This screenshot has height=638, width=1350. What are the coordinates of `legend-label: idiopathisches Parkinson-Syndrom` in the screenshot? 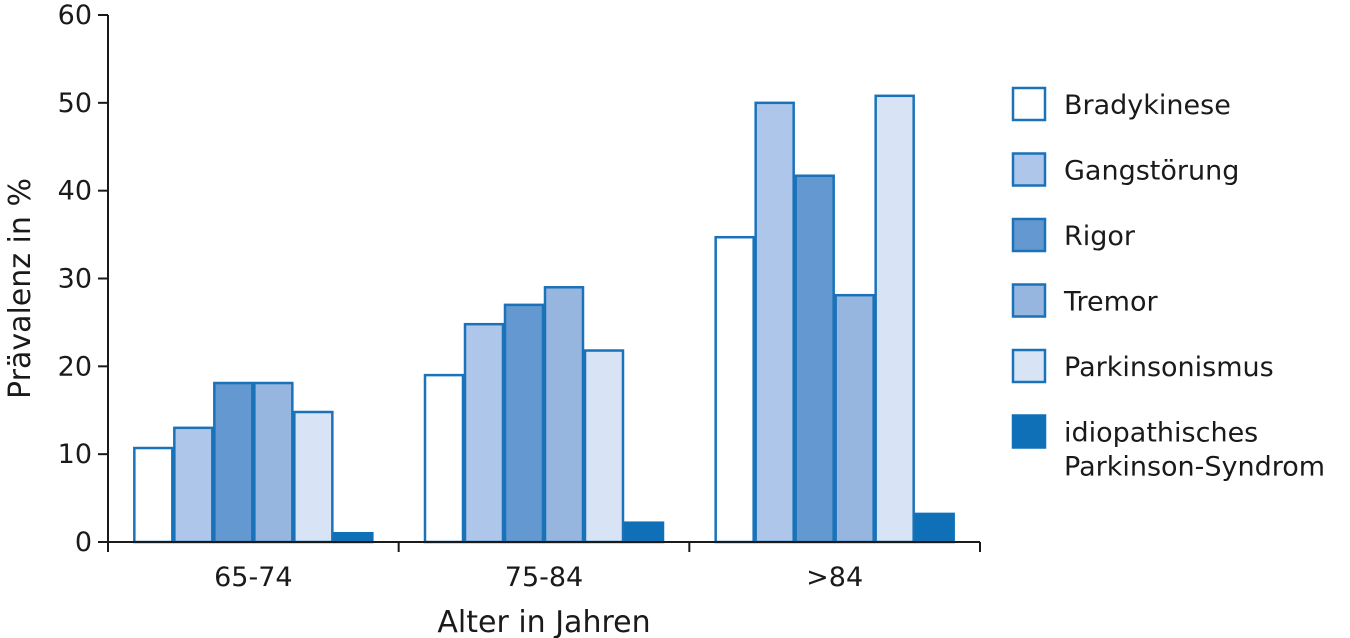 It's located at (1194, 450).